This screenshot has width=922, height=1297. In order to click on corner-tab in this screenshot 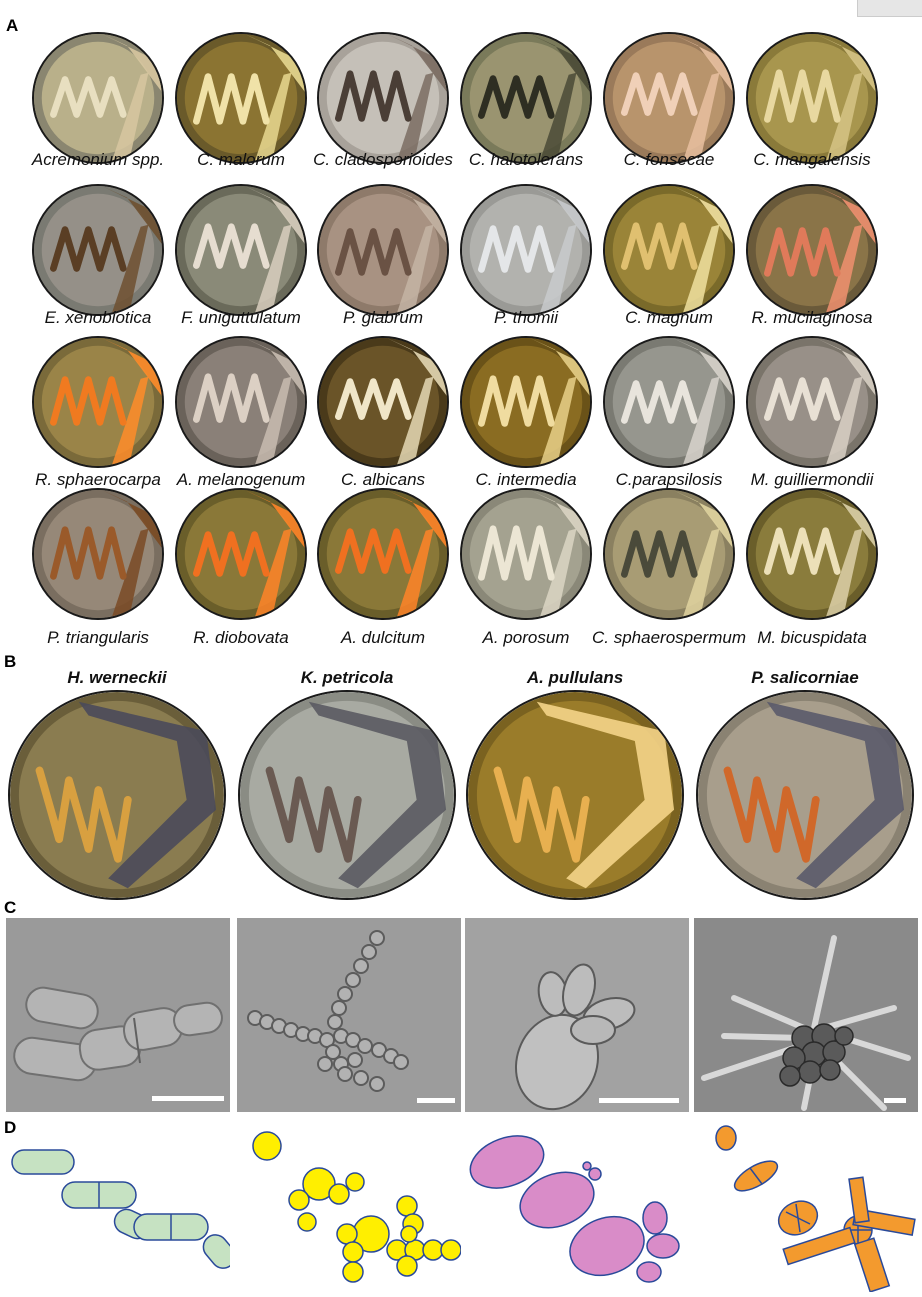, I will do `click(889, 8)`.